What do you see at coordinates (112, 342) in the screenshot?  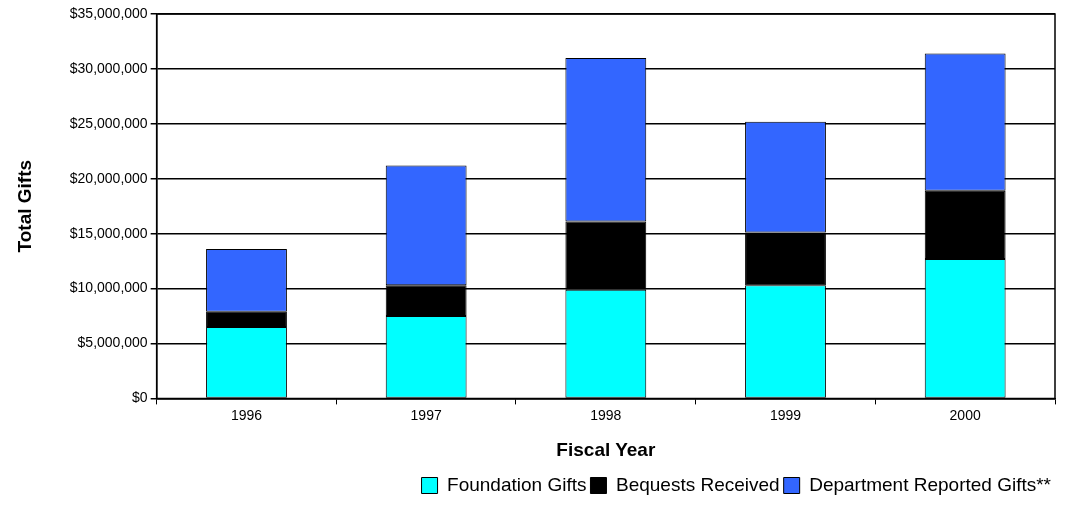 I see `y-tick-label: $5,000,000` at bounding box center [112, 342].